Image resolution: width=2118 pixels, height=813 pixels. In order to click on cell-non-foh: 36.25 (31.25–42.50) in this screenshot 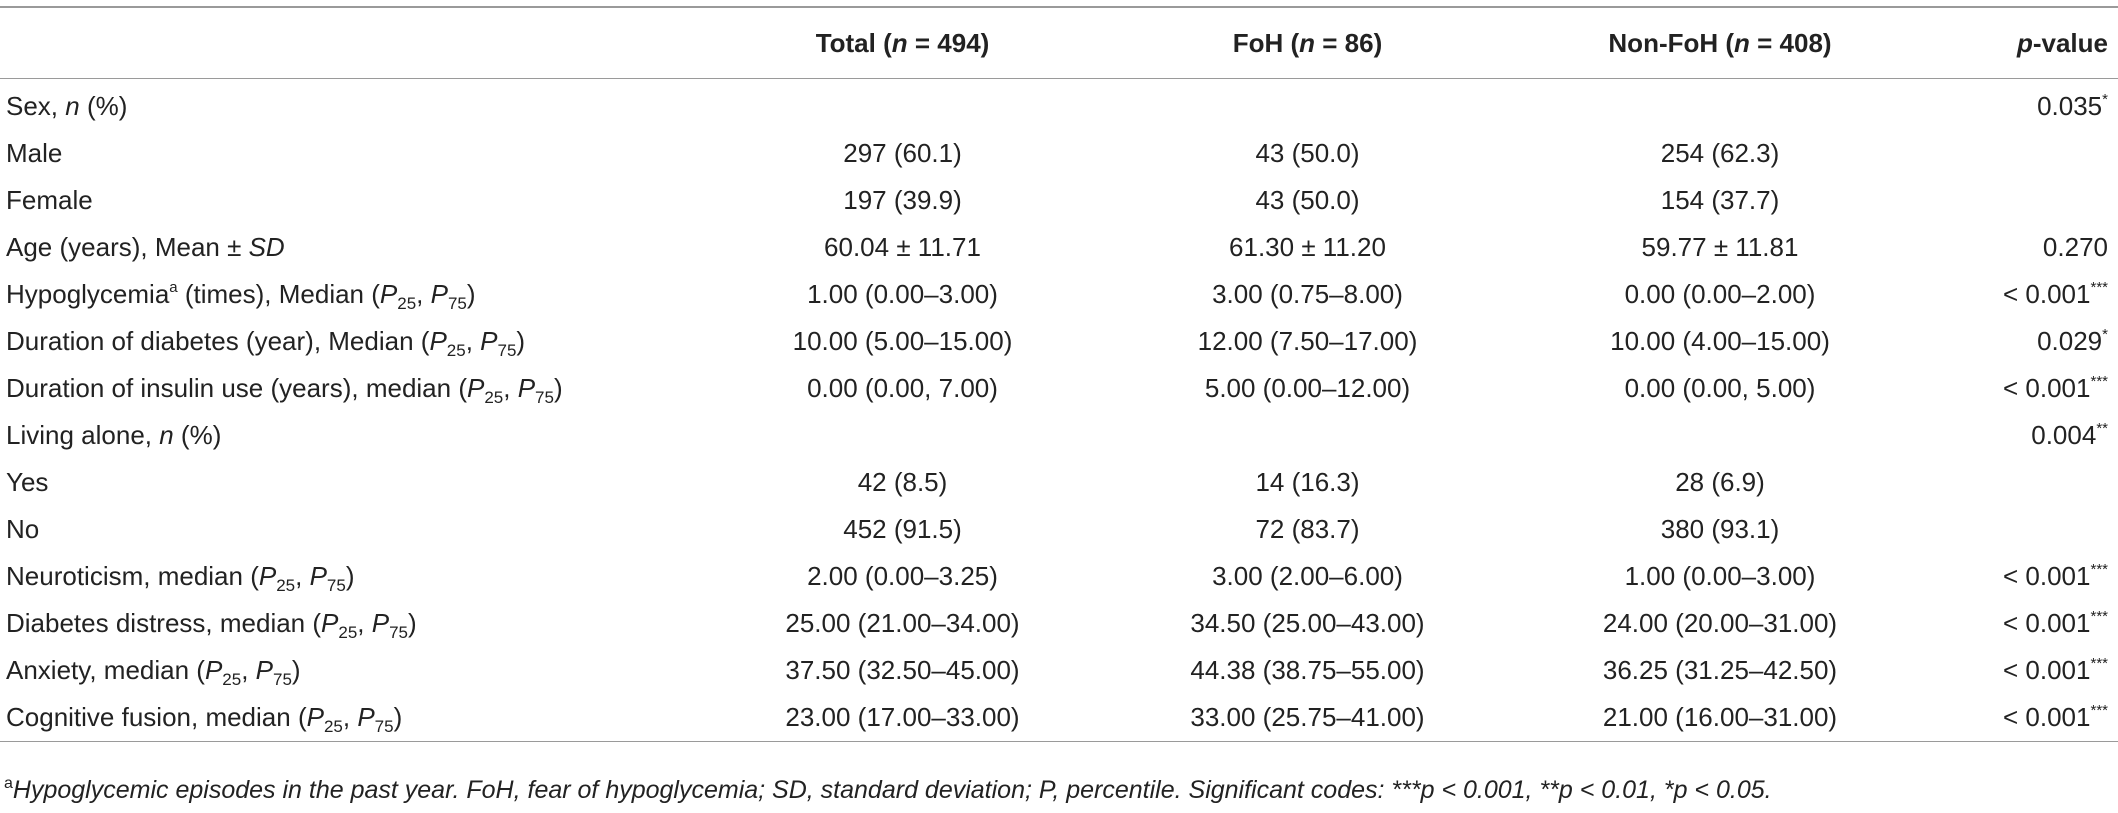, I will do `click(1720, 670)`.